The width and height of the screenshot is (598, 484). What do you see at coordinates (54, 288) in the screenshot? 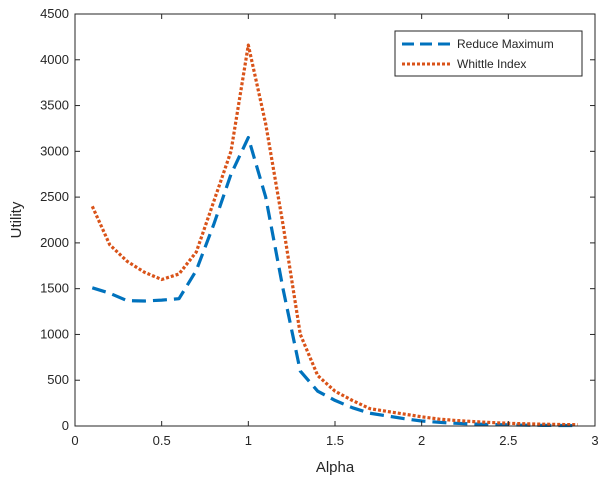
I see `y-tick-label: 1500` at bounding box center [54, 288].